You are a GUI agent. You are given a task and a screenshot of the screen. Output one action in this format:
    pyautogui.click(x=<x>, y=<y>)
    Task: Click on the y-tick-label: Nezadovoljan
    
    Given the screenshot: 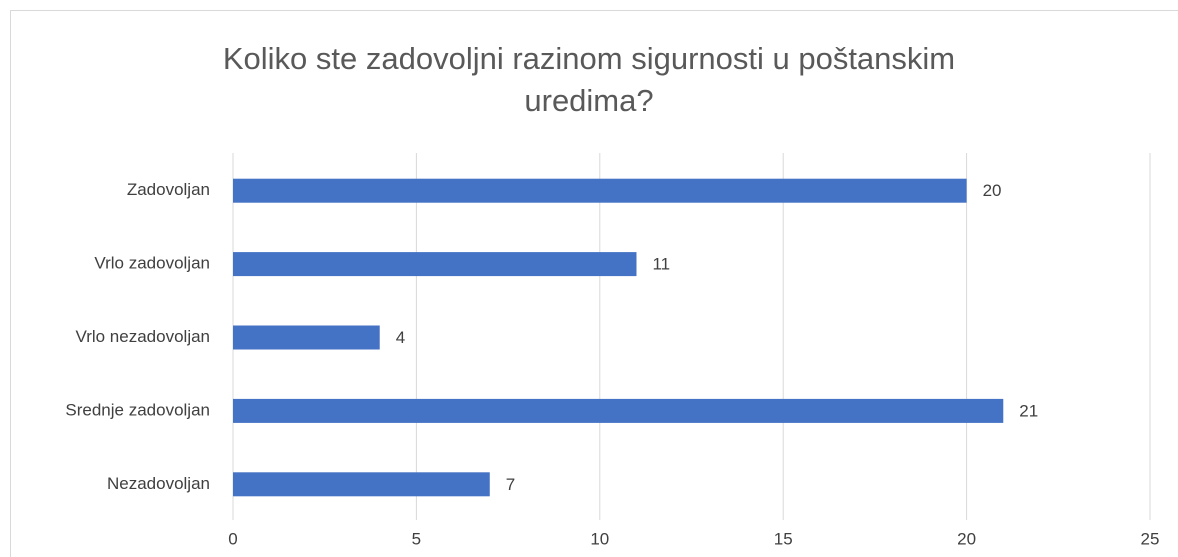 What is the action you would take?
    pyautogui.click(x=158, y=483)
    